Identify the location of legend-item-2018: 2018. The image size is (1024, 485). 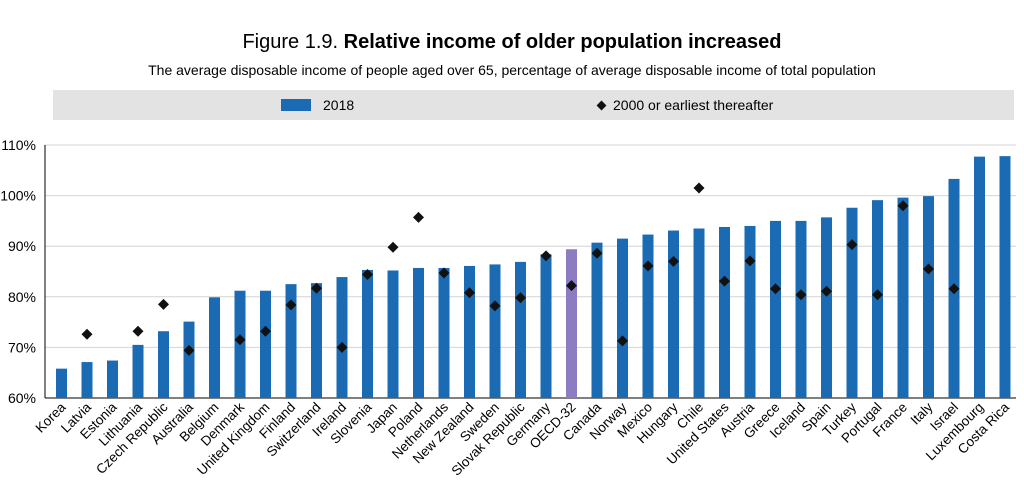
(317, 105).